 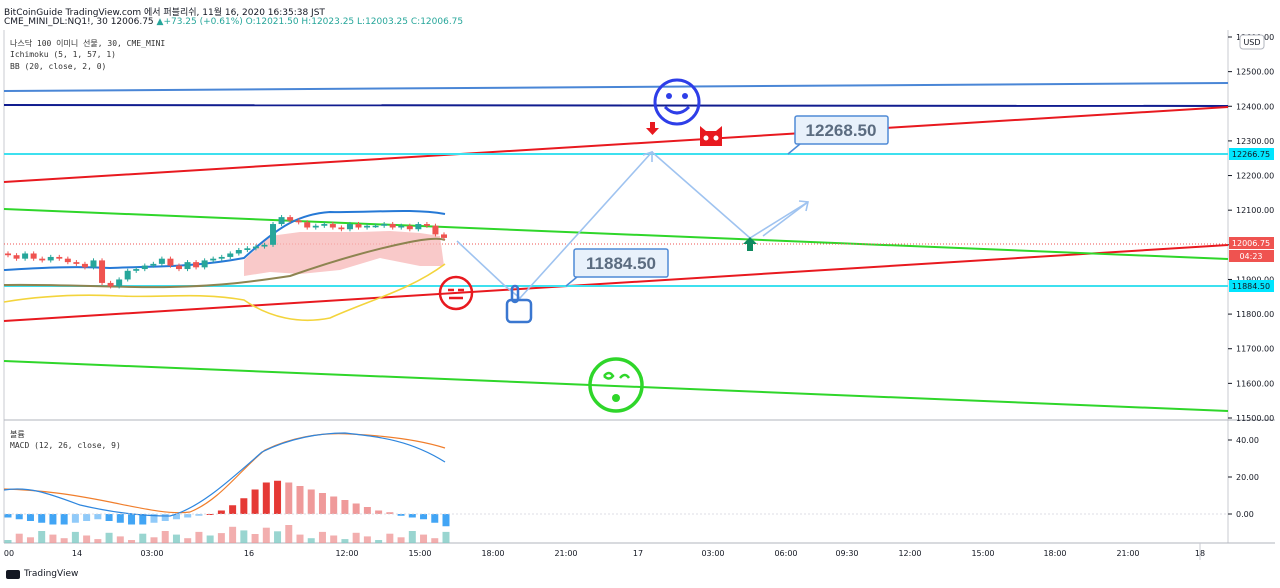 I want to click on ichimoku-legend: Ichimoku (5, 1, 57, 1), so click(x=63, y=54).